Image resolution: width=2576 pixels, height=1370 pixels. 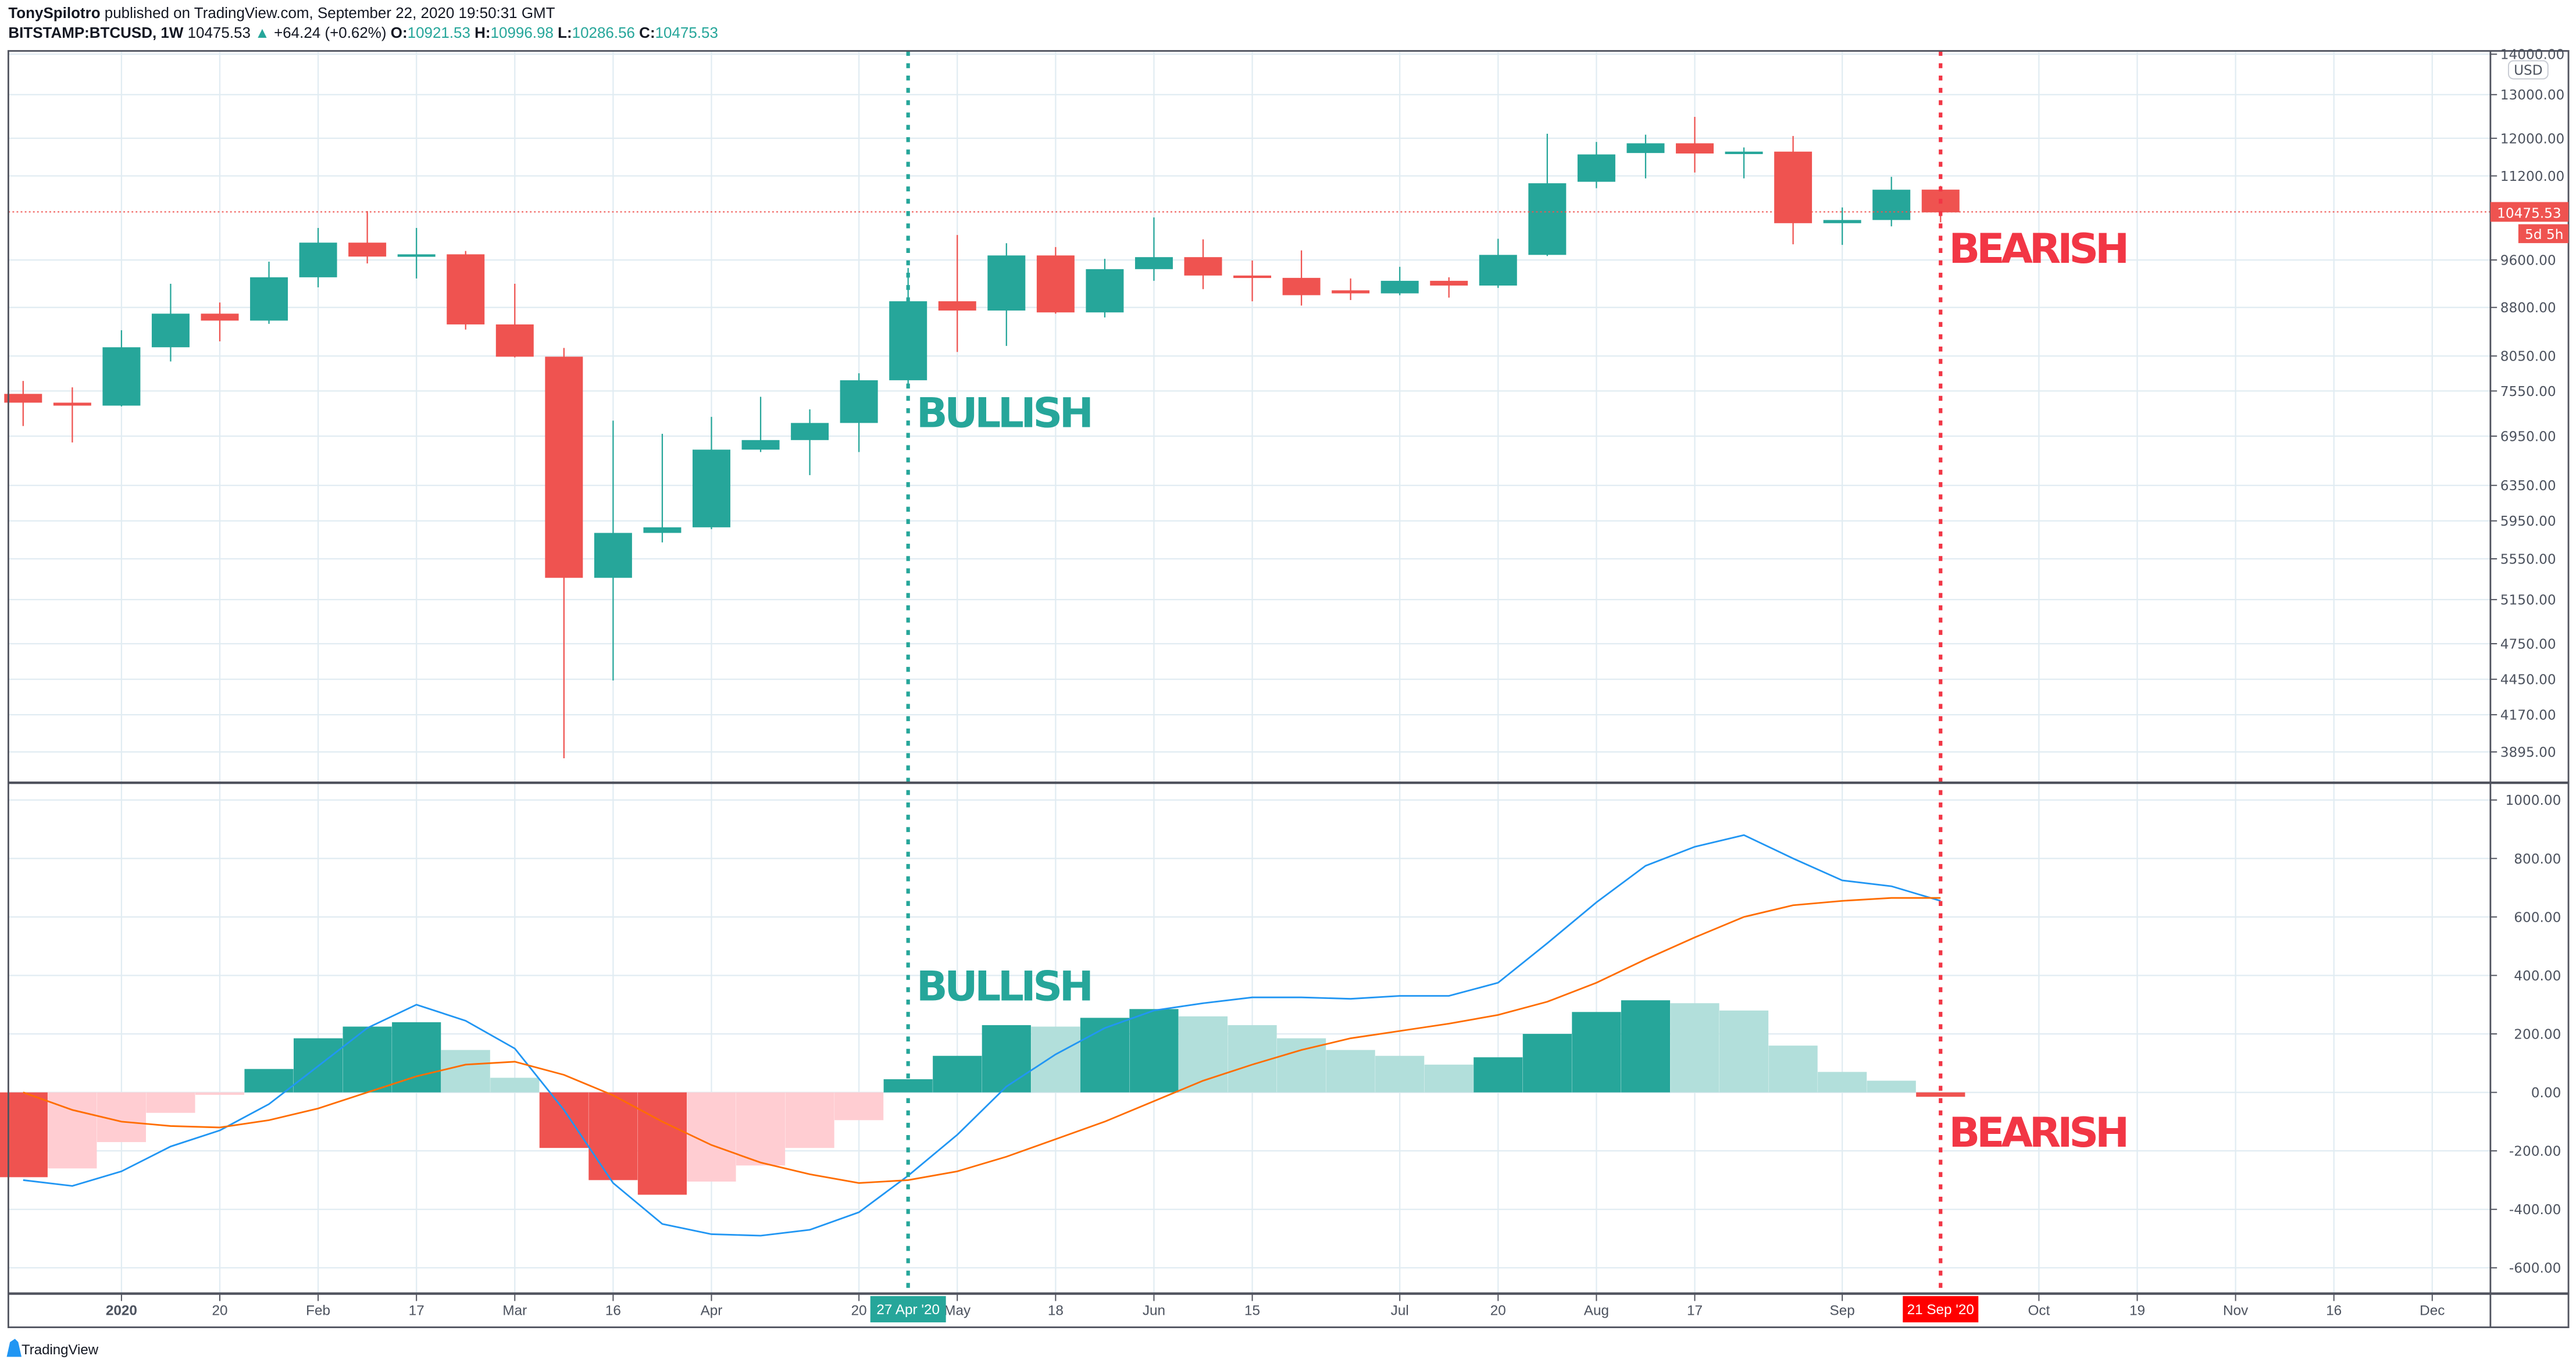 What do you see at coordinates (1005, 412) in the screenshot?
I see `price-bullish-label: BULLISH` at bounding box center [1005, 412].